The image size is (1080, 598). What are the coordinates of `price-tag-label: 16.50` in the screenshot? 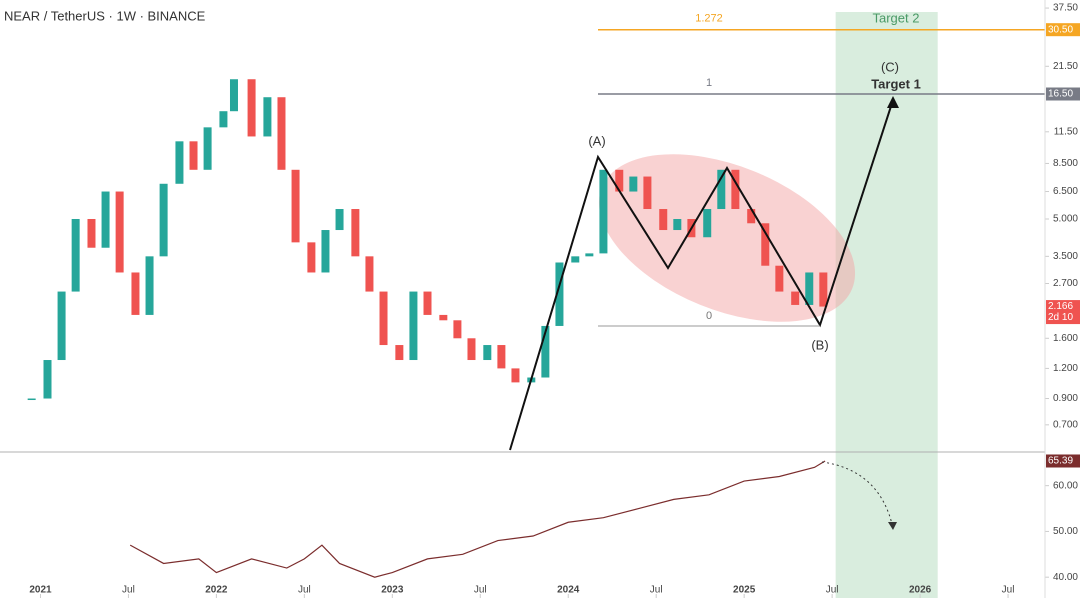 It's located at (1060, 94).